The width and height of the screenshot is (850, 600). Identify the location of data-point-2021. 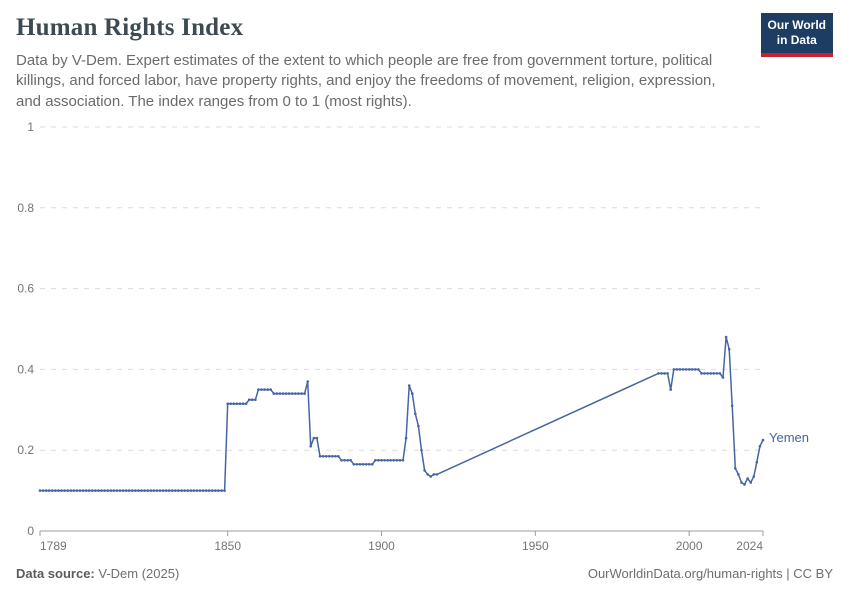
(754, 476).